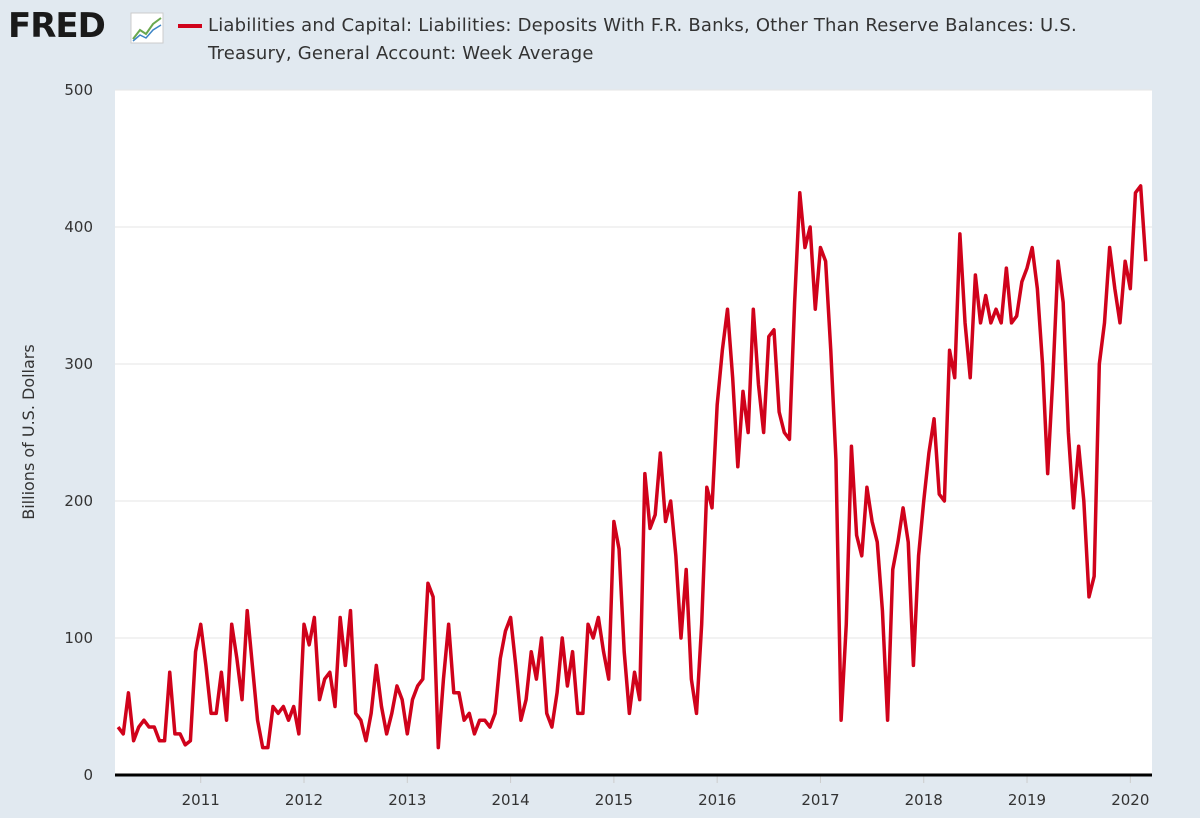  Describe the element at coordinates (1130, 800) in the screenshot. I see `x-tick-label: 2020` at that location.